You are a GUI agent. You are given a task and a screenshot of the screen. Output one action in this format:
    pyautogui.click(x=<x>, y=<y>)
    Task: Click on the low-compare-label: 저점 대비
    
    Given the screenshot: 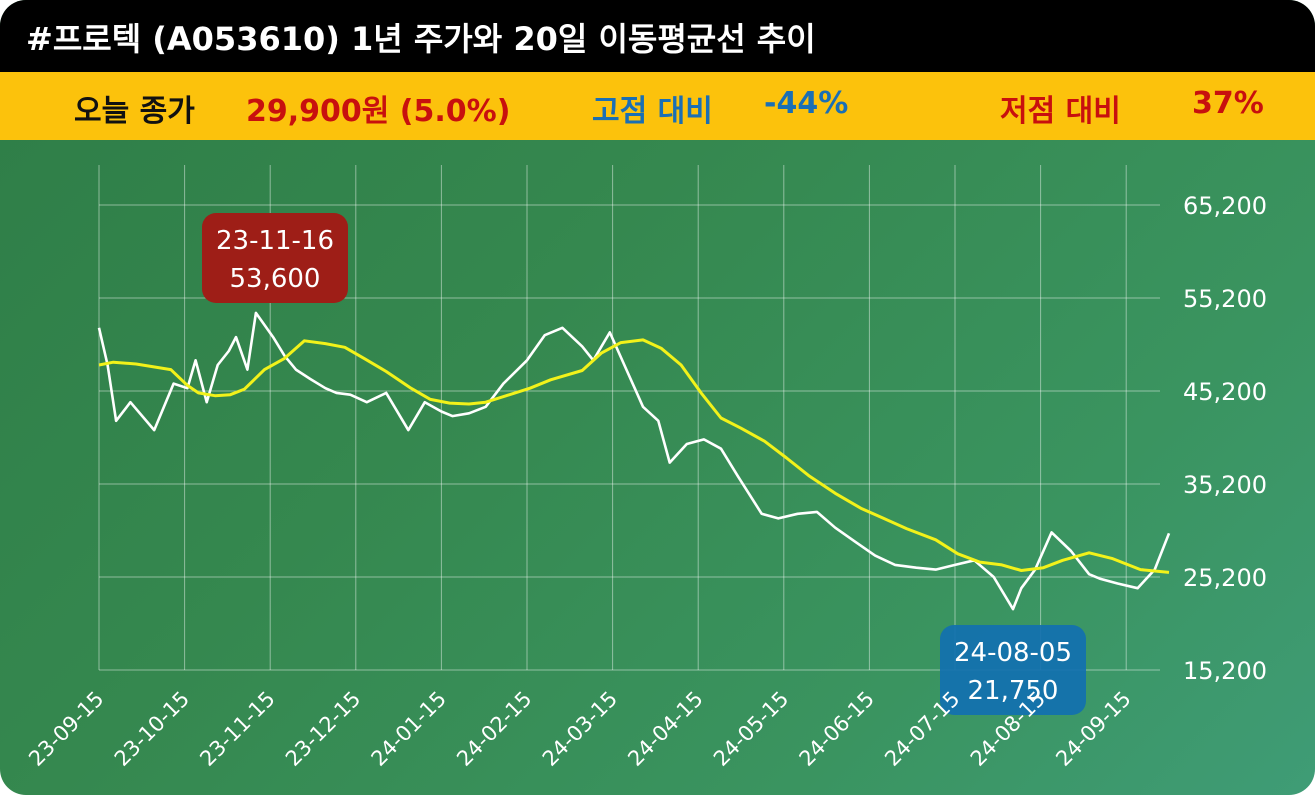 What is the action you would take?
    pyautogui.click(x=1060, y=111)
    